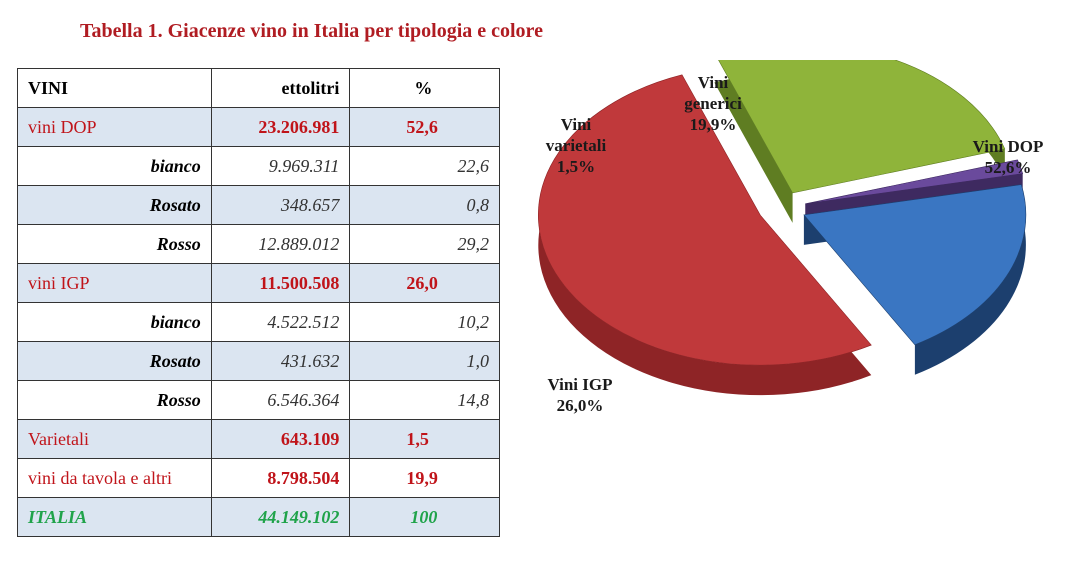 Image resolution: width=1068 pixels, height=564 pixels. I want to click on row-ettolitri: 23.206.981, so click(280, 127).